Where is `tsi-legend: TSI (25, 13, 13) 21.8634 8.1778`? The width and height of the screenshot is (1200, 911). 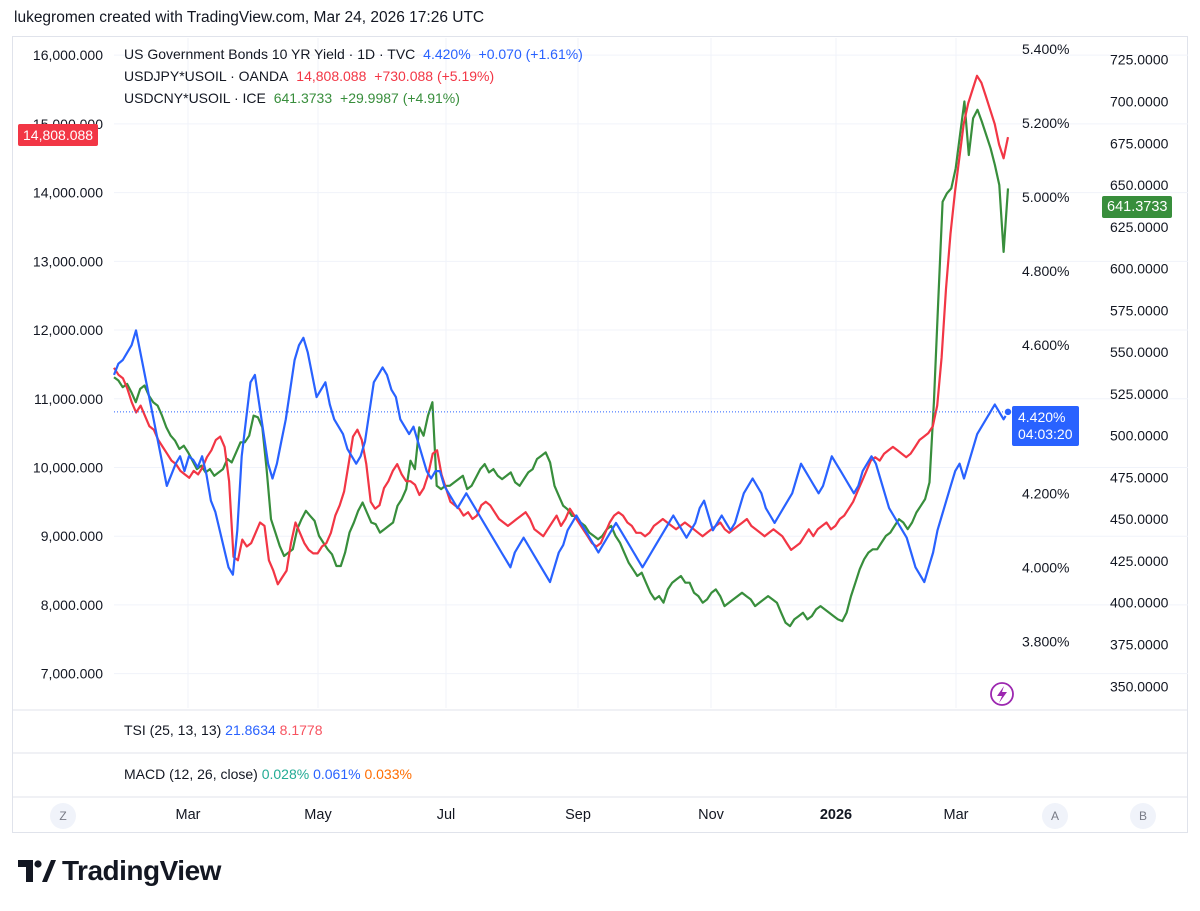 tsi-legend: TSI (25, 13, 13) 21.8634 8.1778 is located at coordinates (223, 730).